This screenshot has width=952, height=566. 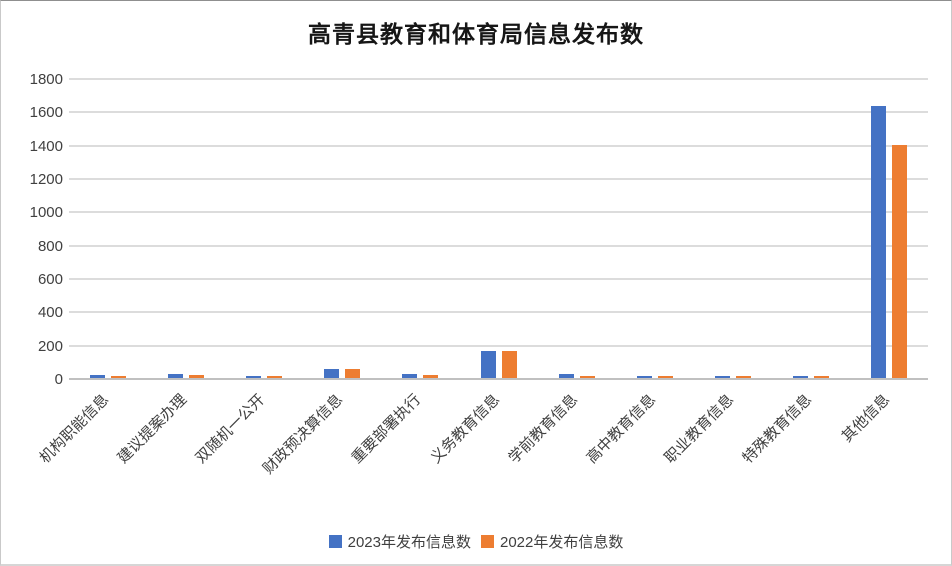 What do you see at coordinates (50, 313) in the screenshot?
I see `y-tick-label: 400` at bounding box center [50, 313].